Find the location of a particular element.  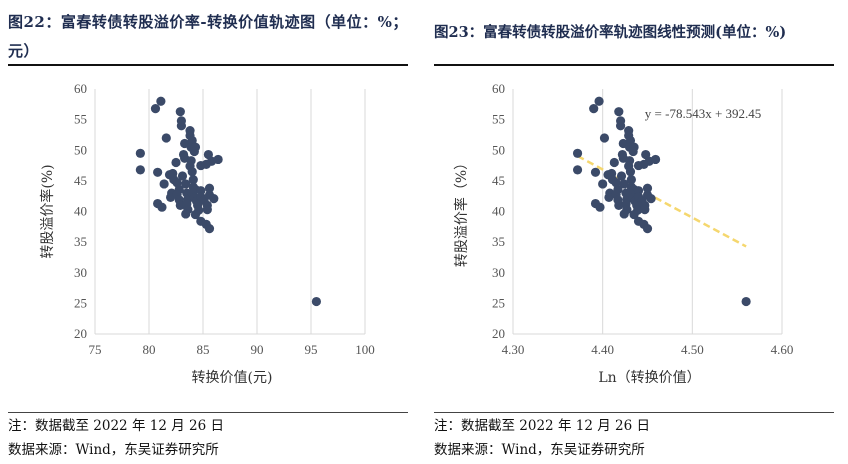

figure-22-note: 注：数据截至 2022 年 12 月 26 日 is located at coordinates (116, 426).